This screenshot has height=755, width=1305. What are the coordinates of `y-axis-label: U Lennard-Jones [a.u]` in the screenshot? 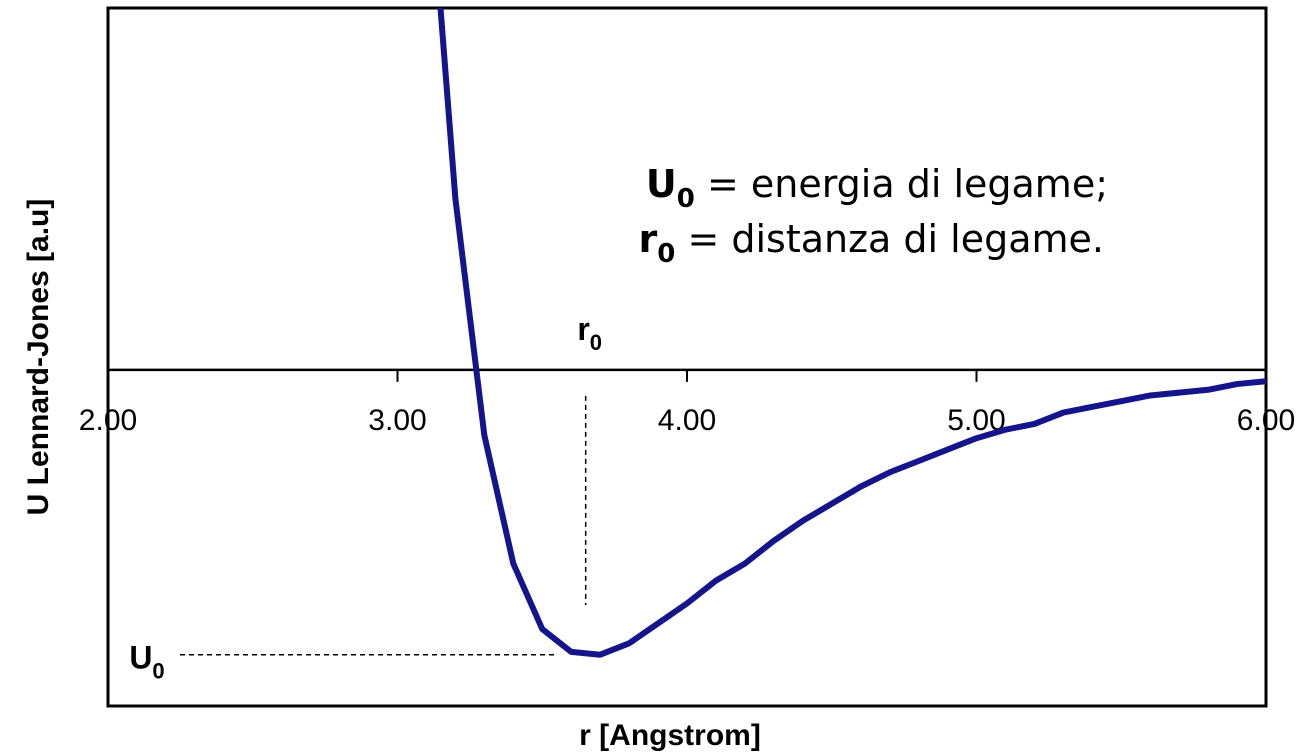 It's located at (38, 357).